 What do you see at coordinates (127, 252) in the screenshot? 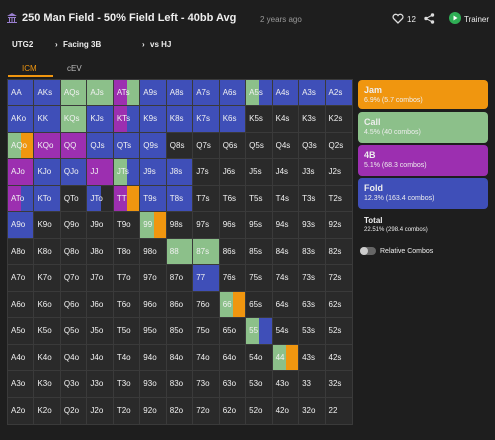
I see `hand-cell: T8o` at bounding box center [127, 252].